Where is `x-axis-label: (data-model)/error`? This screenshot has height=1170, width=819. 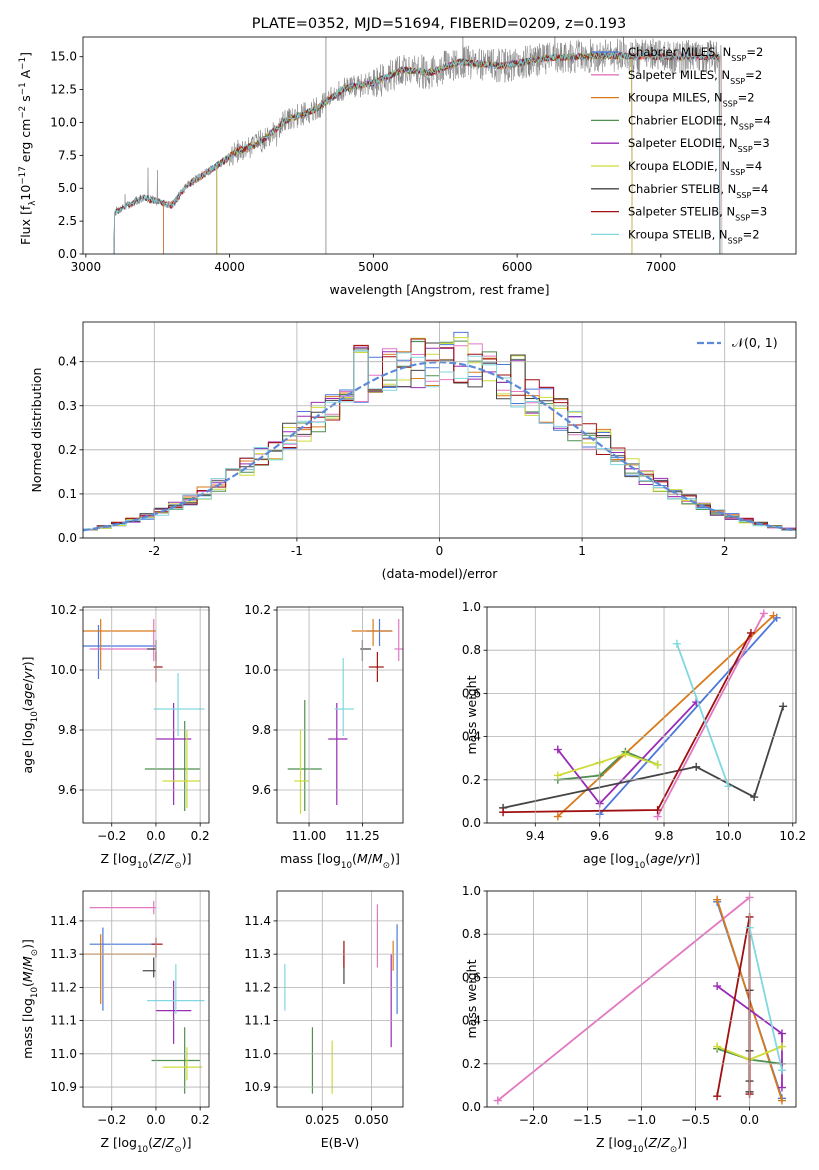
x-axis-label: (data-model)/error is located at coordinates (440, 573).